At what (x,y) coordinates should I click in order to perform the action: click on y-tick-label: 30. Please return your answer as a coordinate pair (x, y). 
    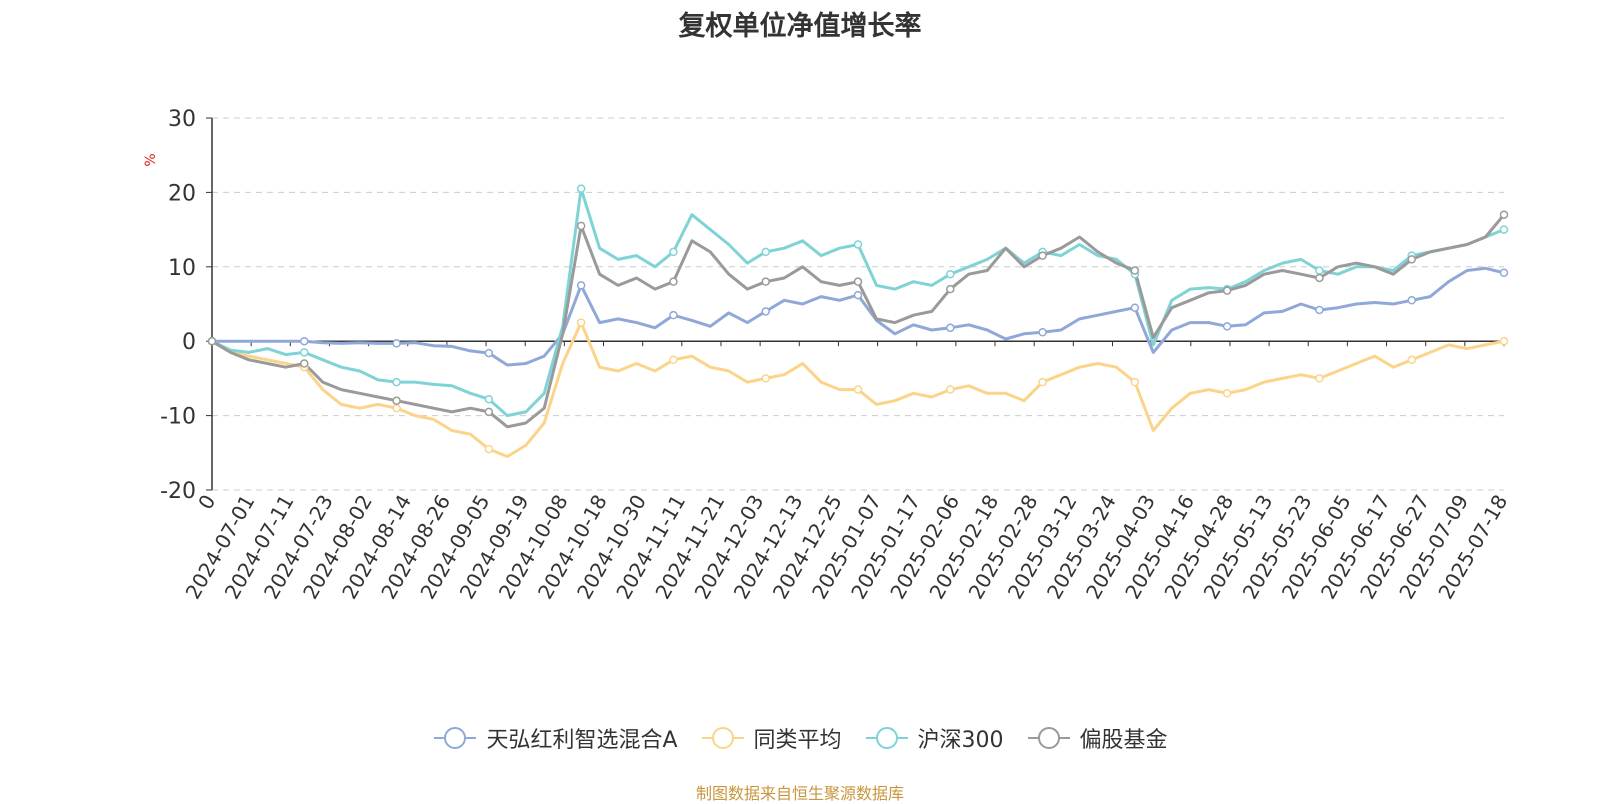
    Looking at the image, I should click on (182, 119).